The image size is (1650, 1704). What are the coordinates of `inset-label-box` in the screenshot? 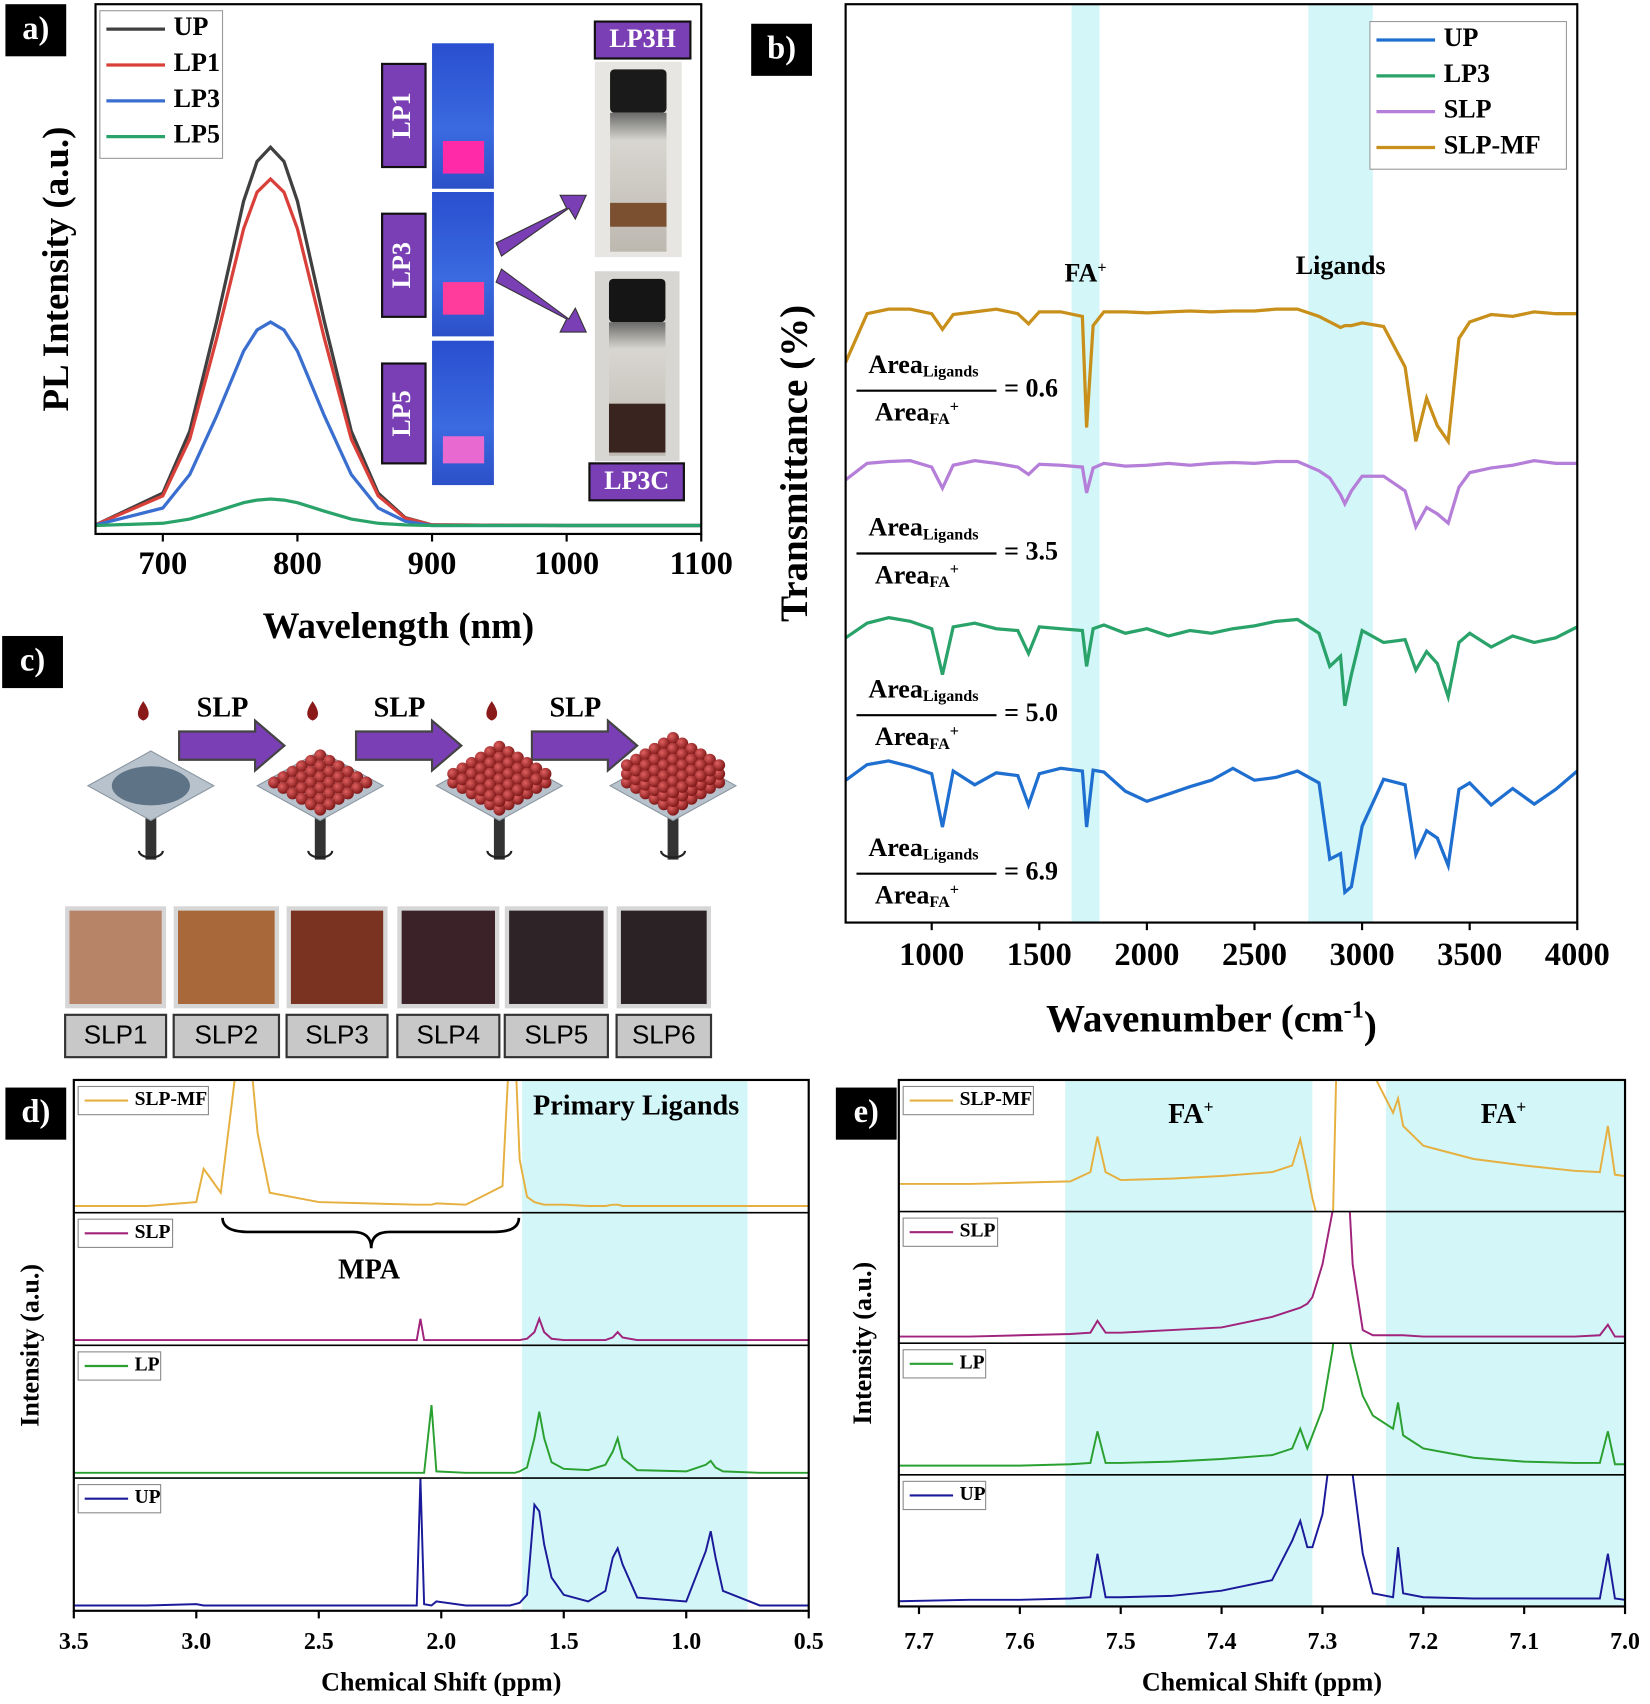 It's located at (636, 482).